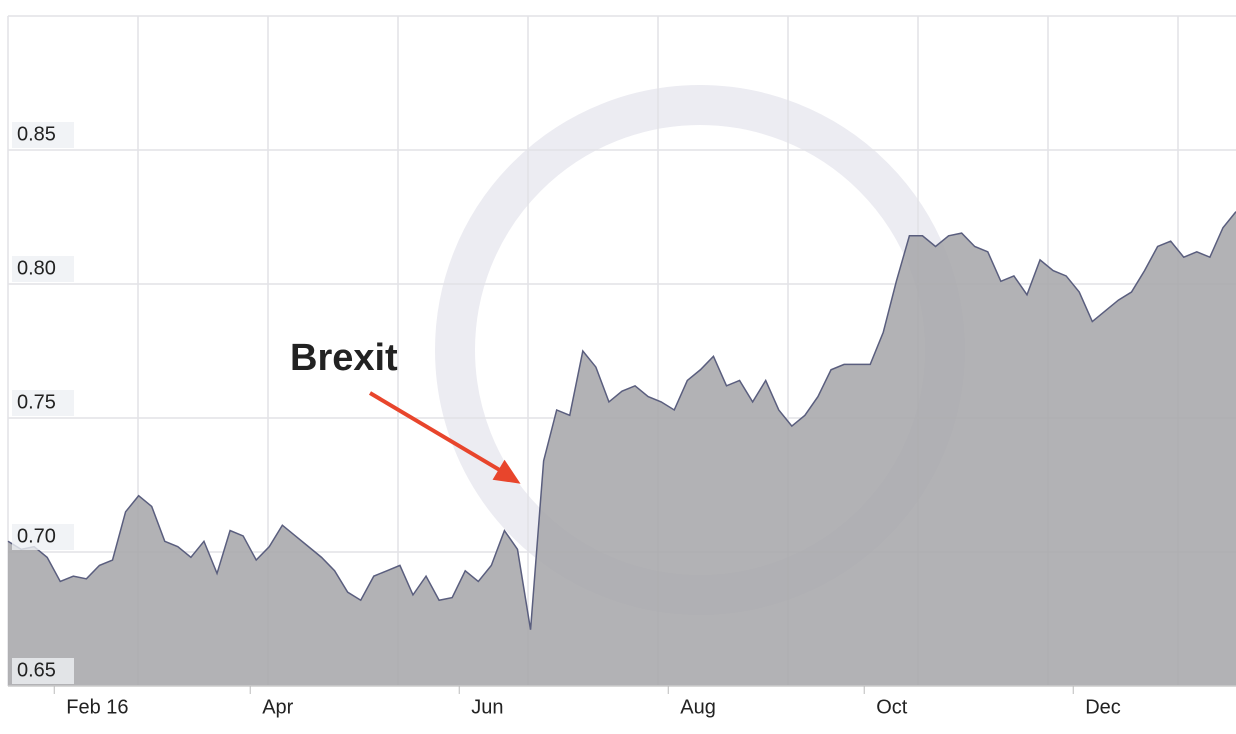  What do you see at coordinates (36, 268) in the screenshot?
I see `y-tick-label: 0.80` at bounding box center [36, 268].